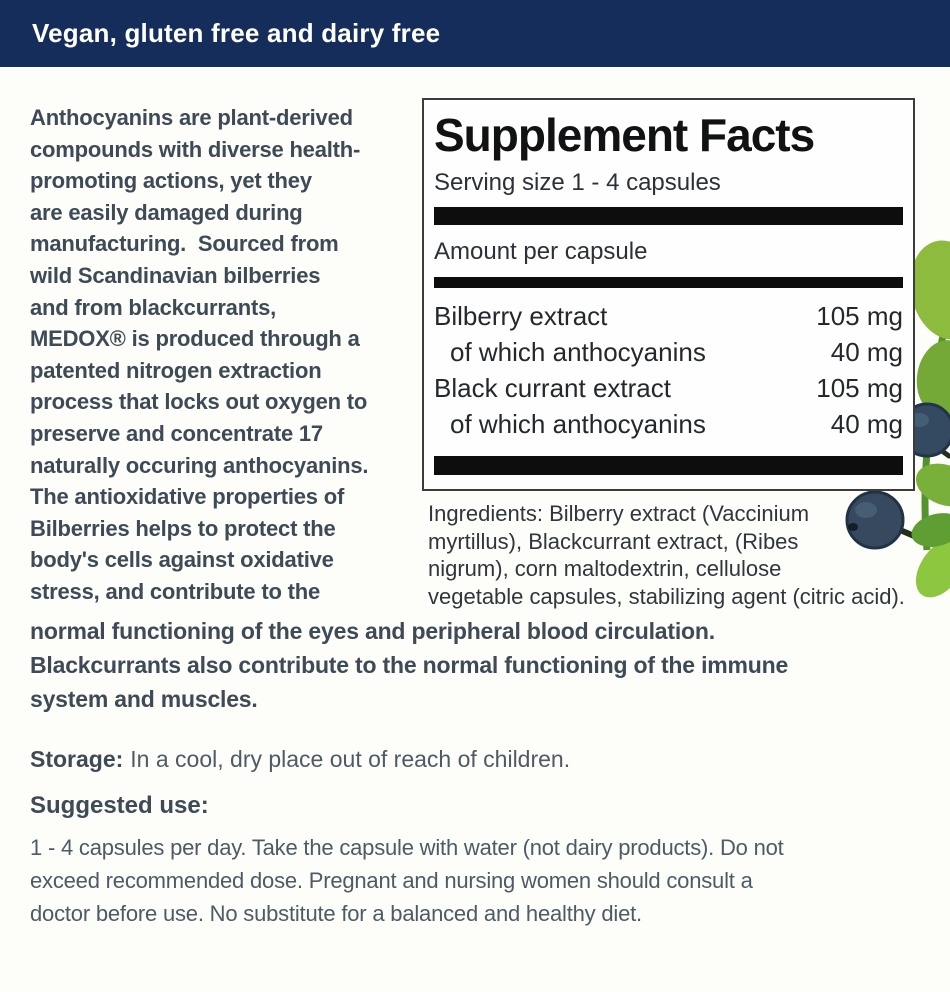 The width and height of the screenshot is (950, 992). Describe the element at coordinates (668, 216) in the screenshot. I see `divider-bar-thick` at that location.